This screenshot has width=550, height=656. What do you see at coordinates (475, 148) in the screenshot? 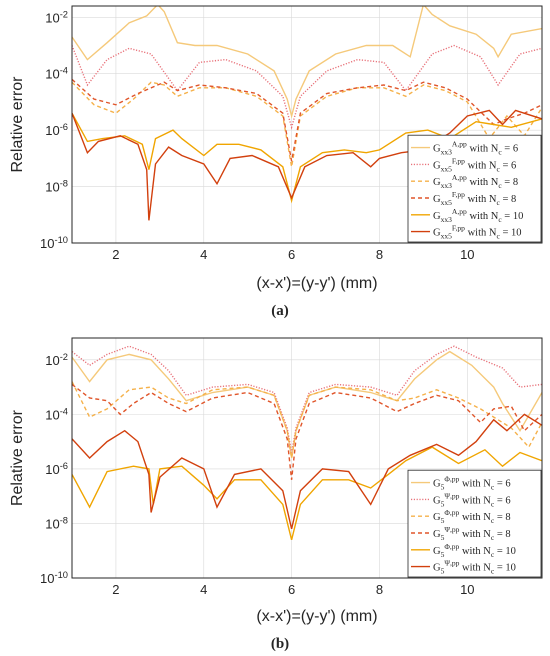
I see `legend-entry: Gxx3A,pp with Nc = 6` at bounding box center [475, 148].